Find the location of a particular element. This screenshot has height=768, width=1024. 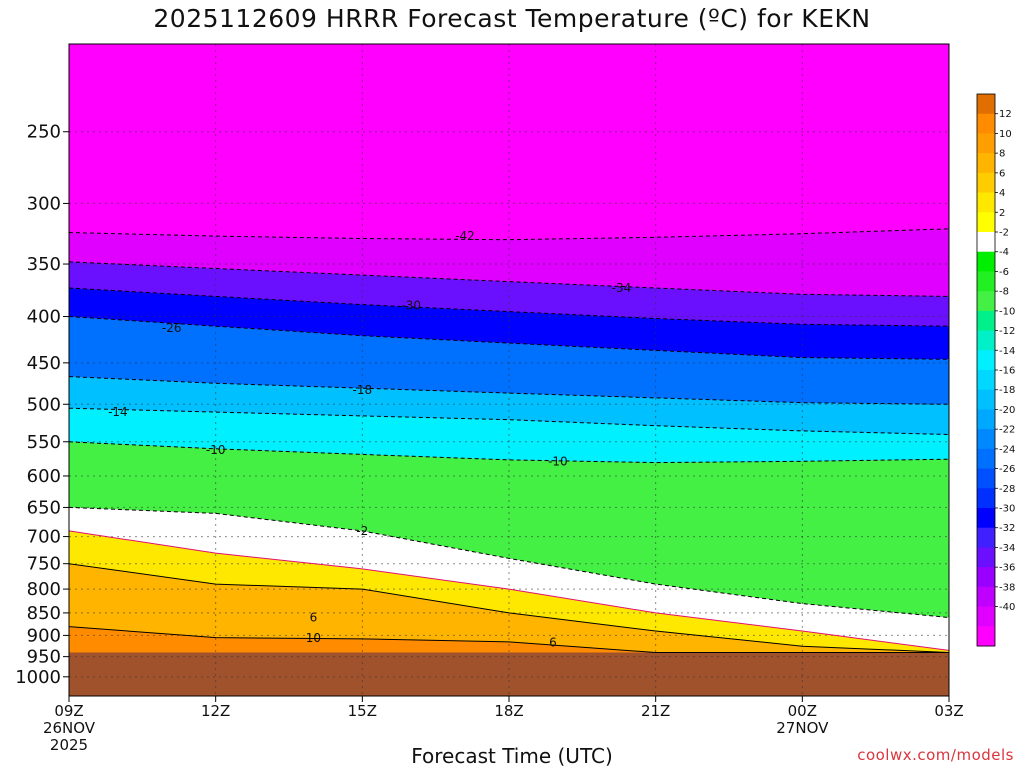

colorbar-label: -40 is located at coordinates (1007, 607).